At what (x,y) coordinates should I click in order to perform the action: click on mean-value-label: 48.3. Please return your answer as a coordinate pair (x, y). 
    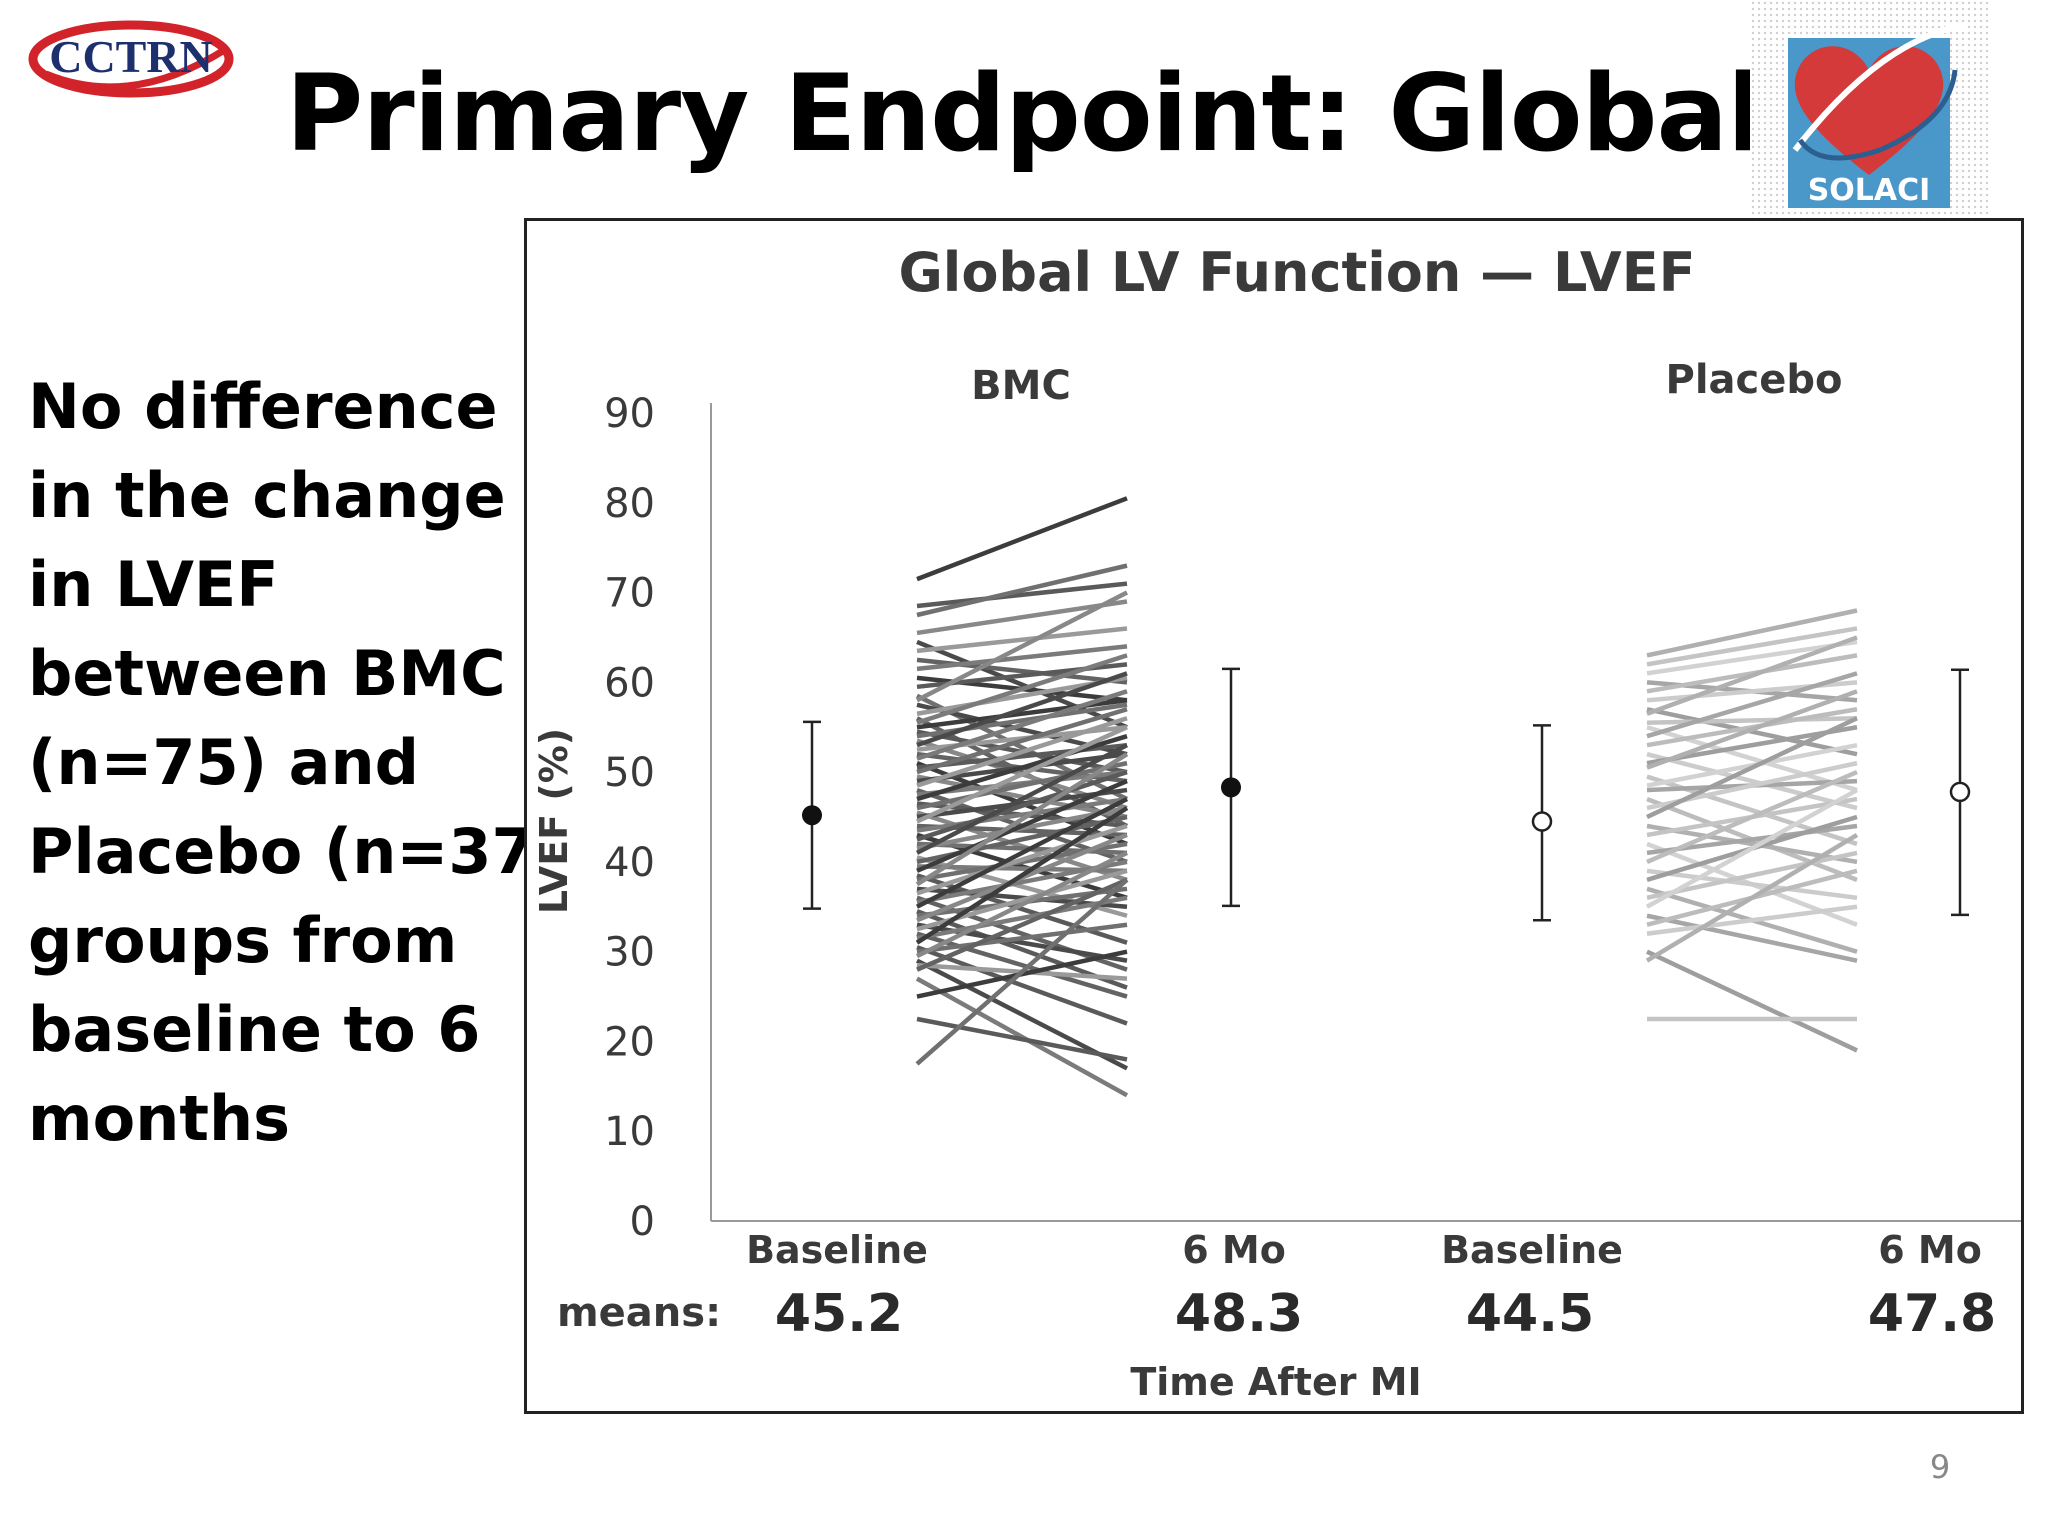
    Looking at the image, I should click on (1239, 1314).